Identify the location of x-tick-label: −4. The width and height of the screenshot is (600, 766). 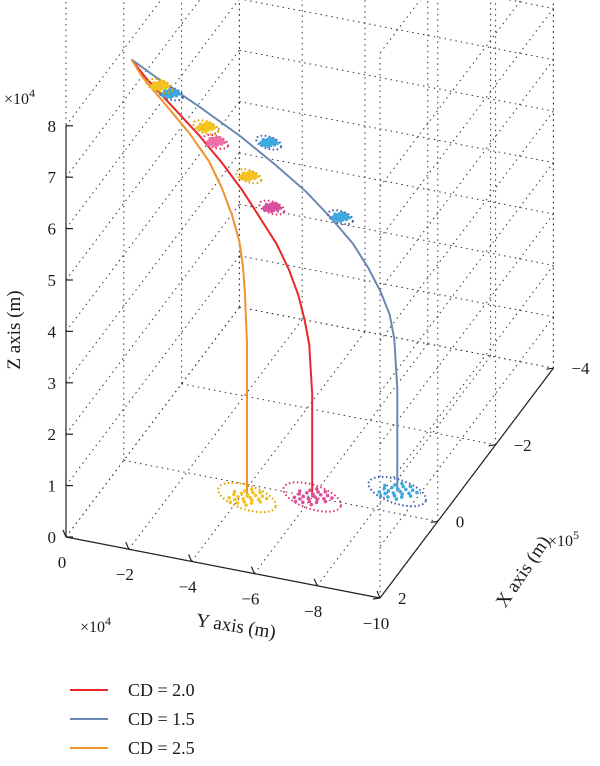
(580, 368).